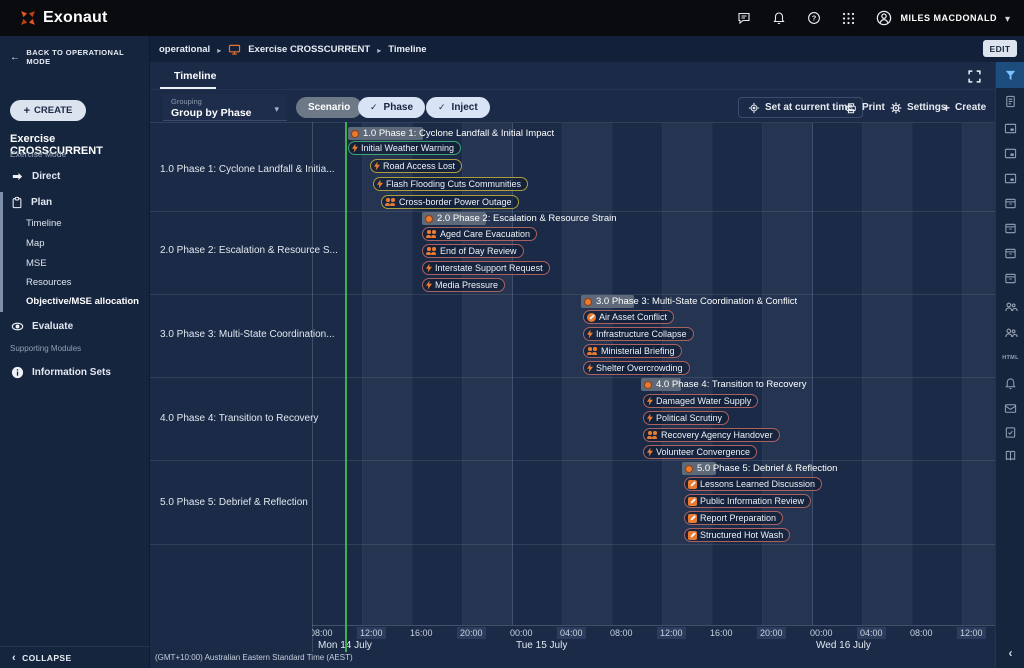 This screenshot has height=668, width=1024. I want to click on inject-pill: Air Asset Conflict, so click(629, 317).